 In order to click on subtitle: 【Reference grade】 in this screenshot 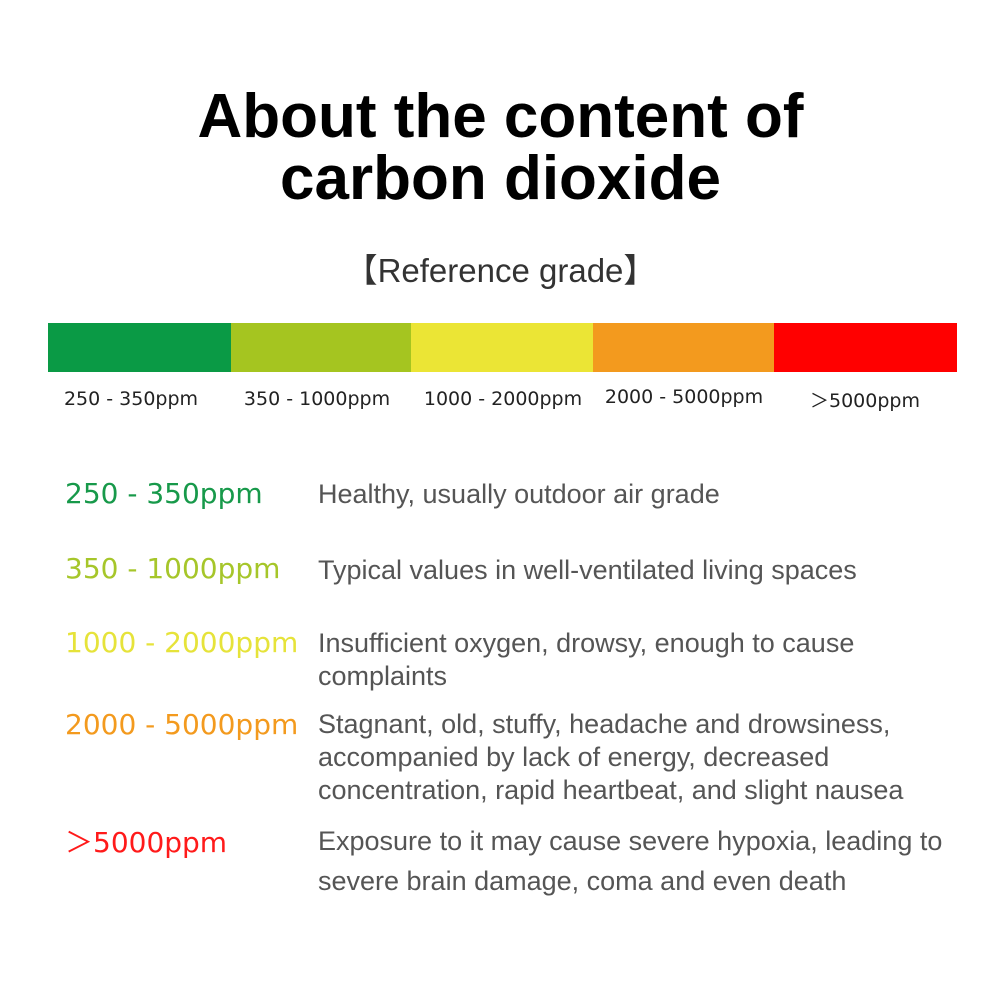, I will do `click(500, 270)`.